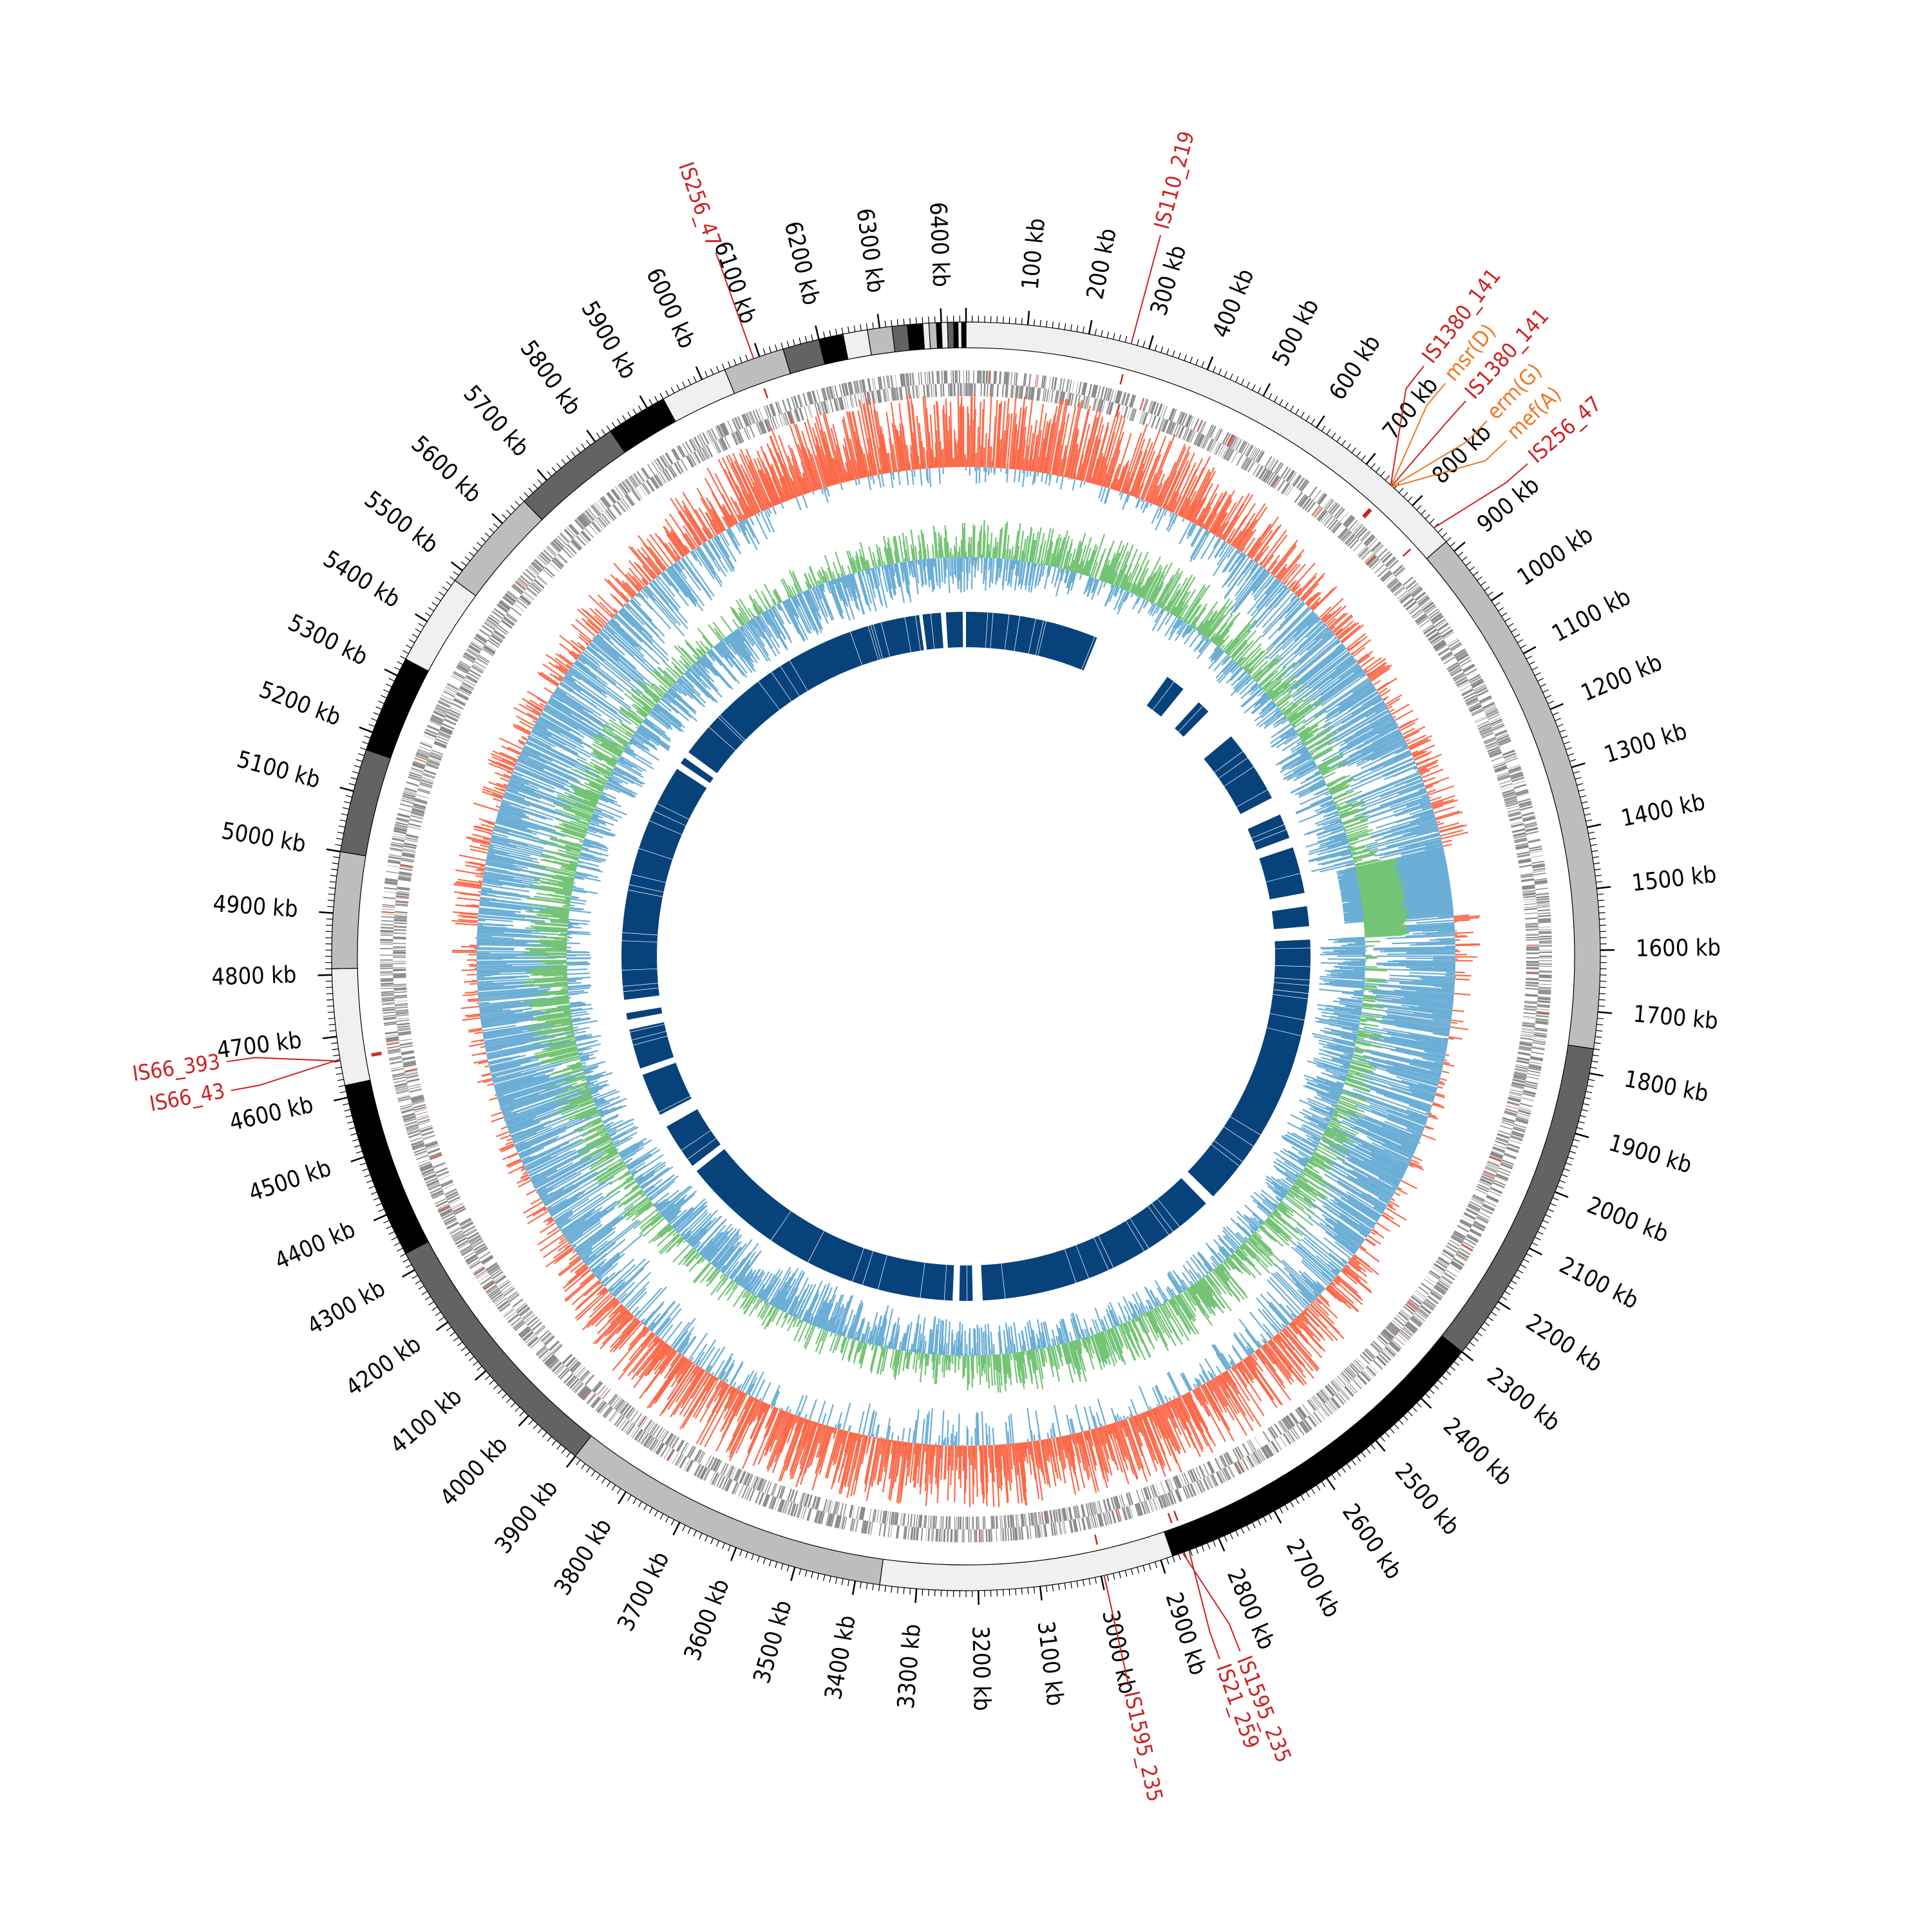 The width and height of the screenshot is (1932, 1932). I want to click on tick-label: 5200 kb, so click(301, 703).